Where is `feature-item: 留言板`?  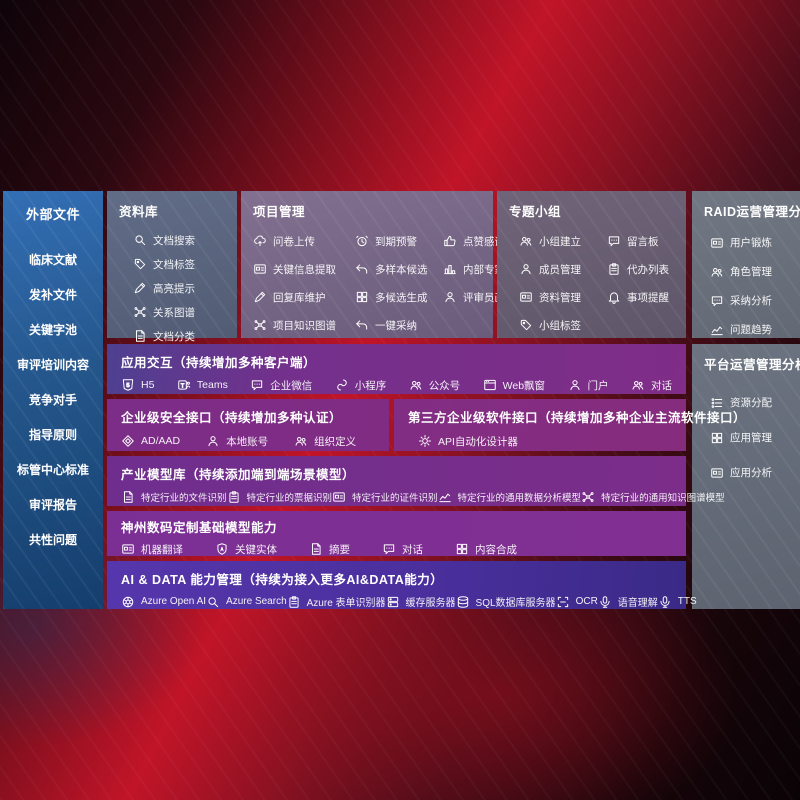 feature-item: 留言板 is located at coordinates (646, 241).